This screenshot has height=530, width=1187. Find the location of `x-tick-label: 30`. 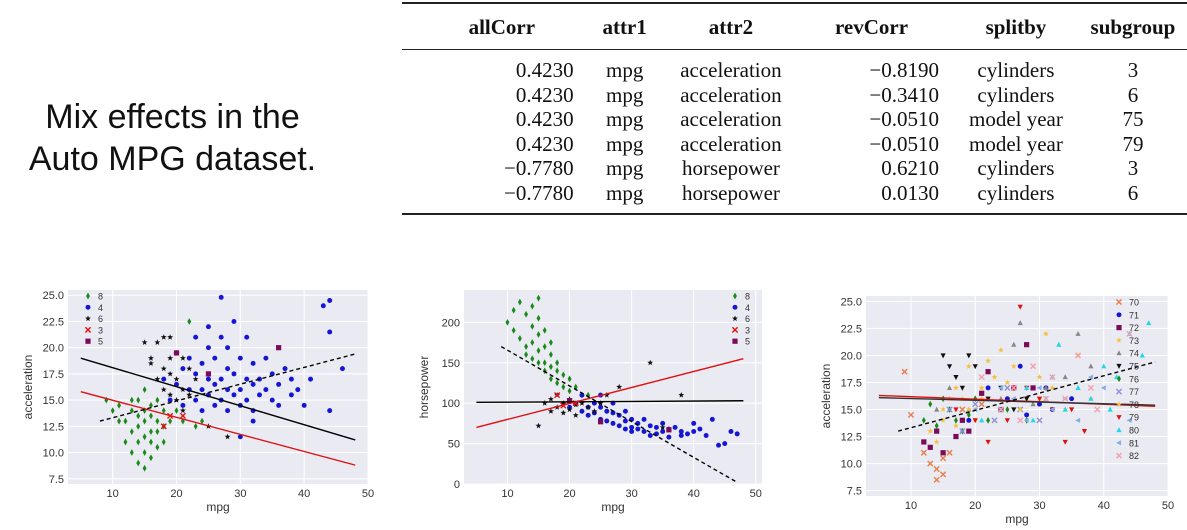

x-tick-label: 30 is located at coordinates (1039, 506).